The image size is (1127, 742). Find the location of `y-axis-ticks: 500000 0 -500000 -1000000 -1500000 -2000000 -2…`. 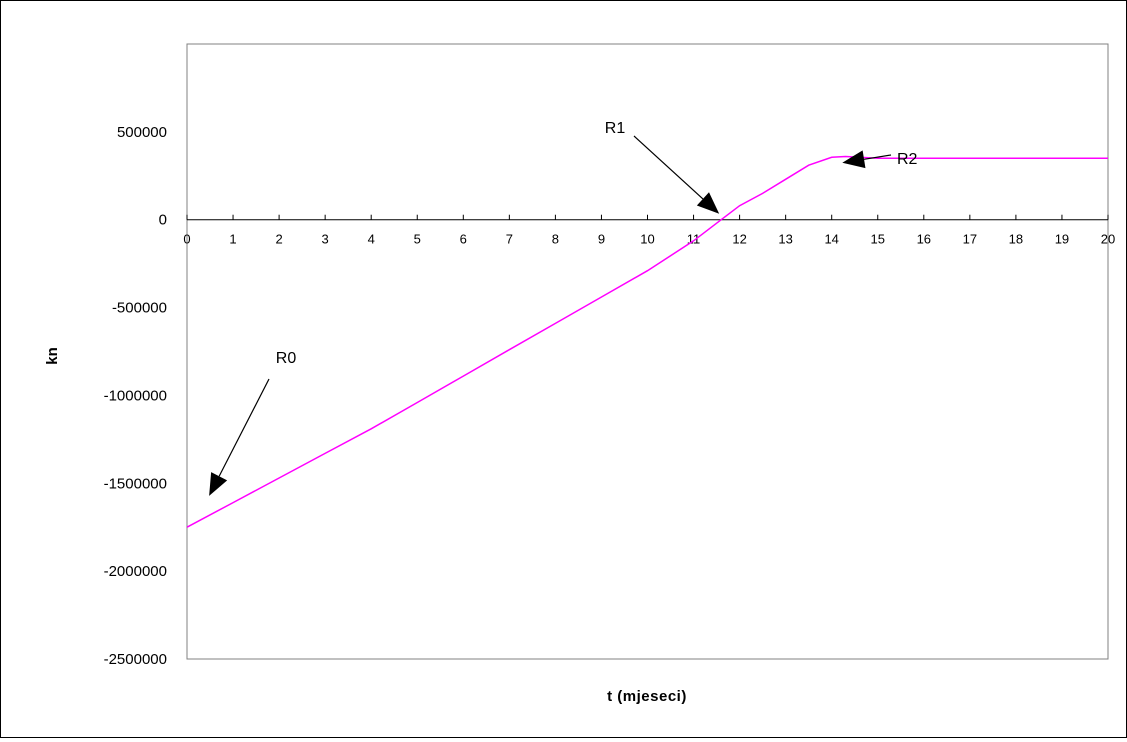

y-axis-ticks: 500000 0 -500000 -1000000 -1500000 -2000000 -2… is located at coordinates (135, 396).